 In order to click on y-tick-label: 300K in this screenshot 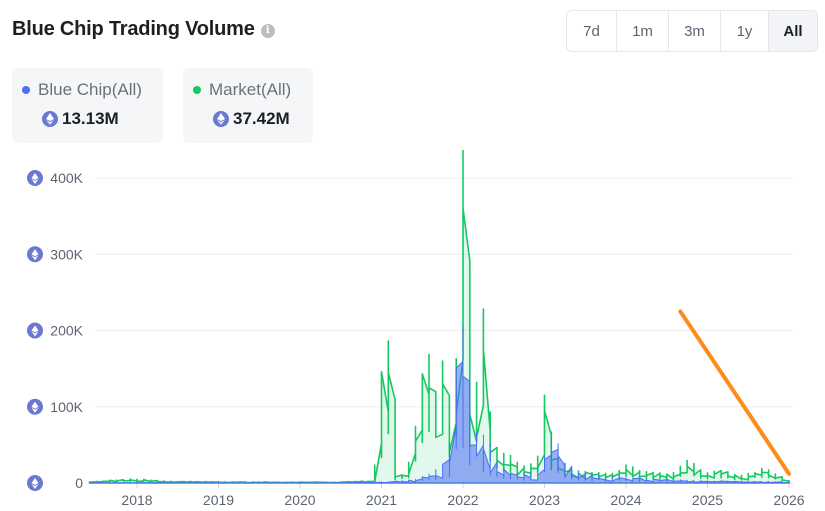, I will do `click(66, 254)`.